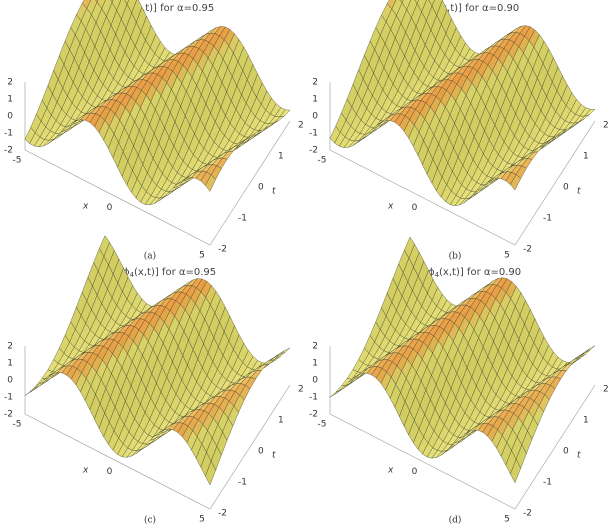 The height and width of the screenshot is (528, 610). Describe the element at coordinates (455, 256) in the screenshot. I see `caption: (b)` at that location.